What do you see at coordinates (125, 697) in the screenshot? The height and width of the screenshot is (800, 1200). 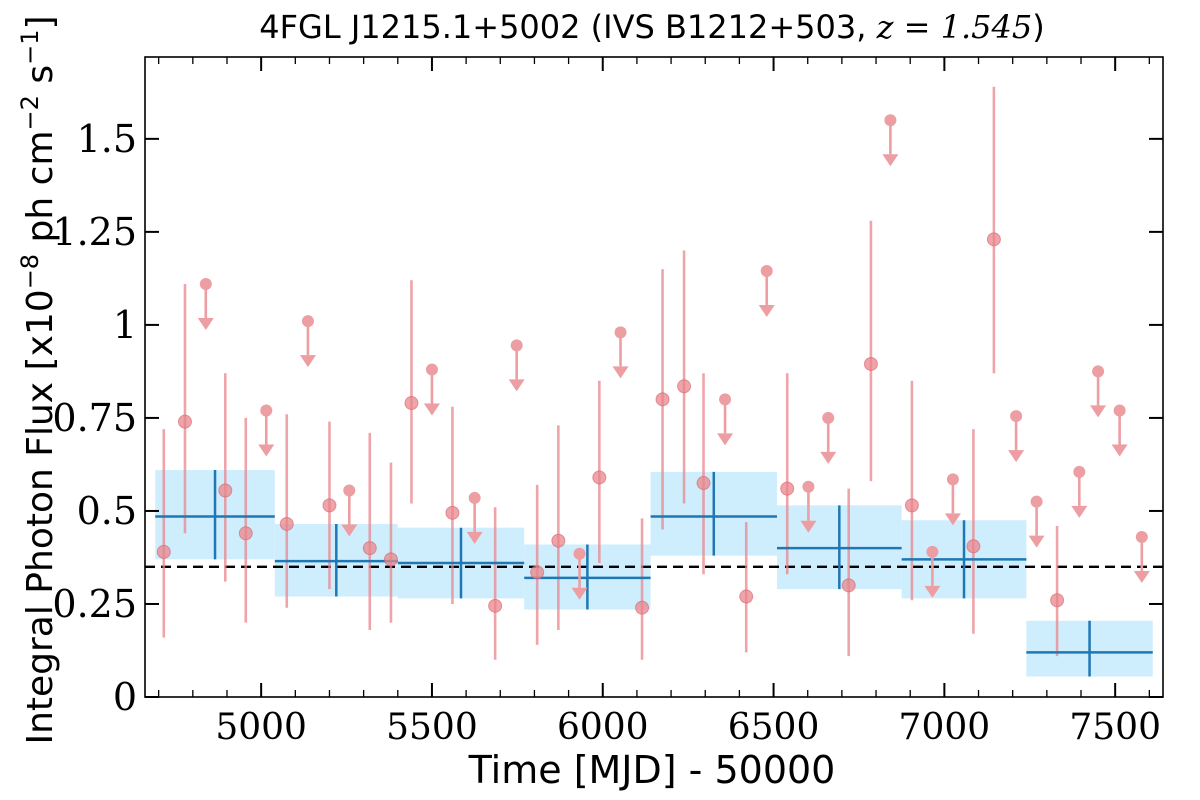 I see `y-tick-label: 0` at bounding box center [125, 697].